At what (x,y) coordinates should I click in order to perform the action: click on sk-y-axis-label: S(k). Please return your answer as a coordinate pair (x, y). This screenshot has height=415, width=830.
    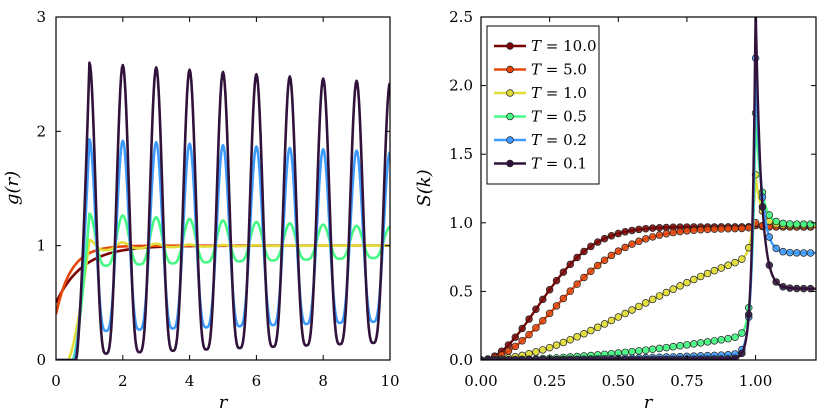
    Looking at the image, I should click on (424, 187).